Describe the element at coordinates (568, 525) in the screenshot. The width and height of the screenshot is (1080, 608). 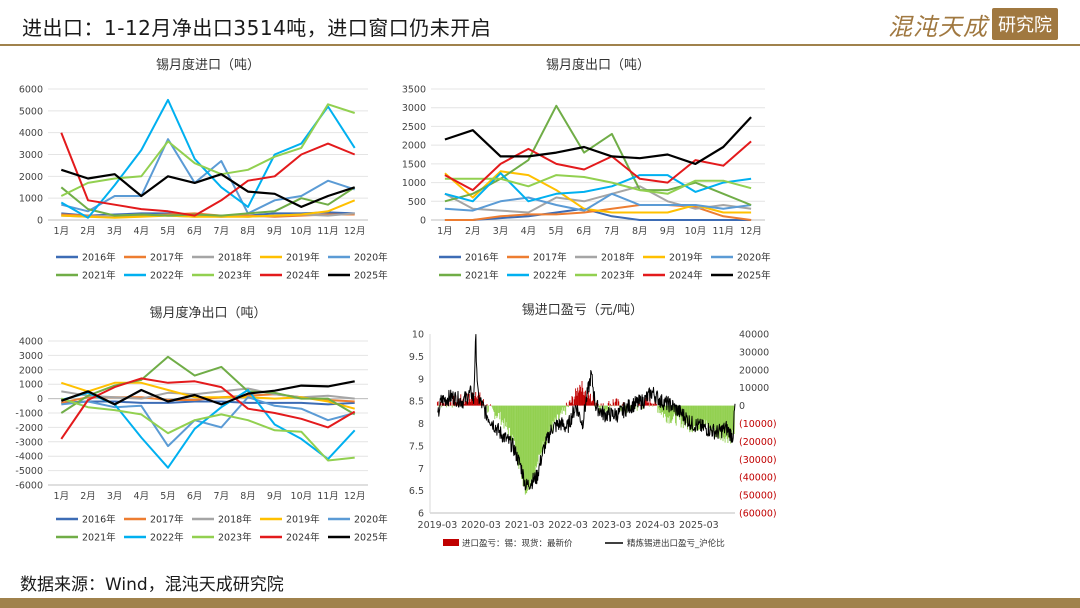
I see `x-tick-label: 2022-03` at that location.